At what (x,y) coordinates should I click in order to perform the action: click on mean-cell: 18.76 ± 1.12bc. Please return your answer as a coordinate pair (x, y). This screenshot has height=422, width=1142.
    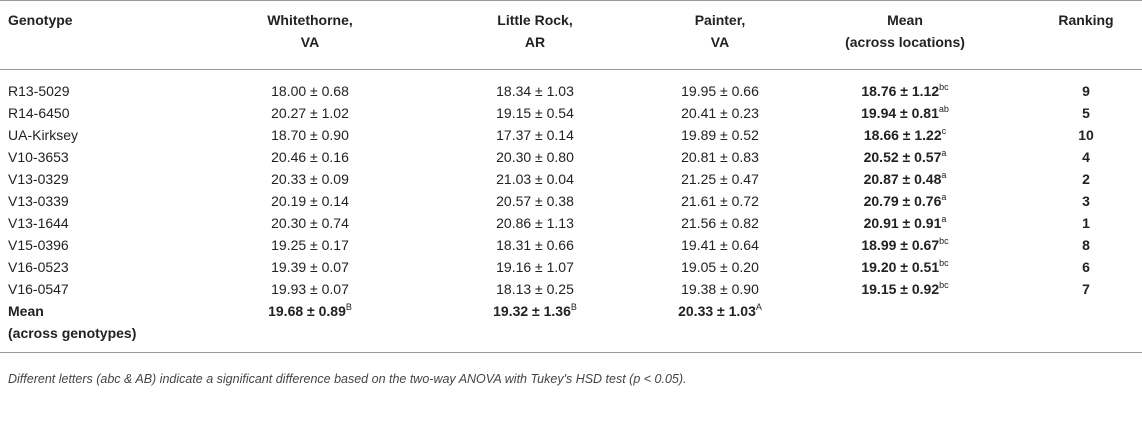
    Looking at the image, I should click on (905, 86).